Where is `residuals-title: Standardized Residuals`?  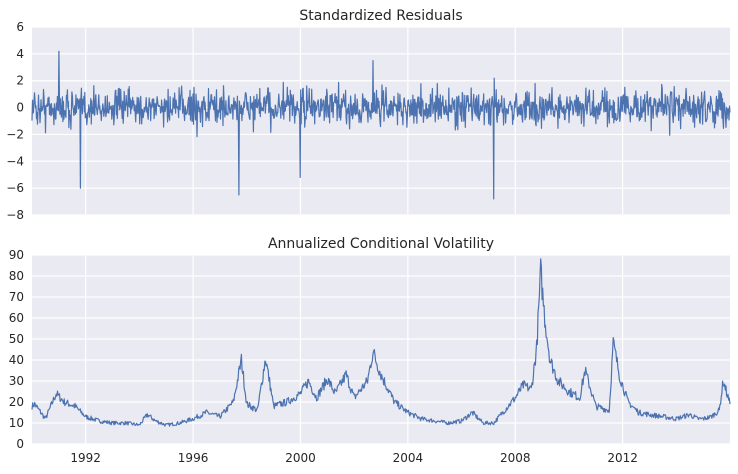 residuals-title: Standardized Residuals is located at coordinates (380, 16).